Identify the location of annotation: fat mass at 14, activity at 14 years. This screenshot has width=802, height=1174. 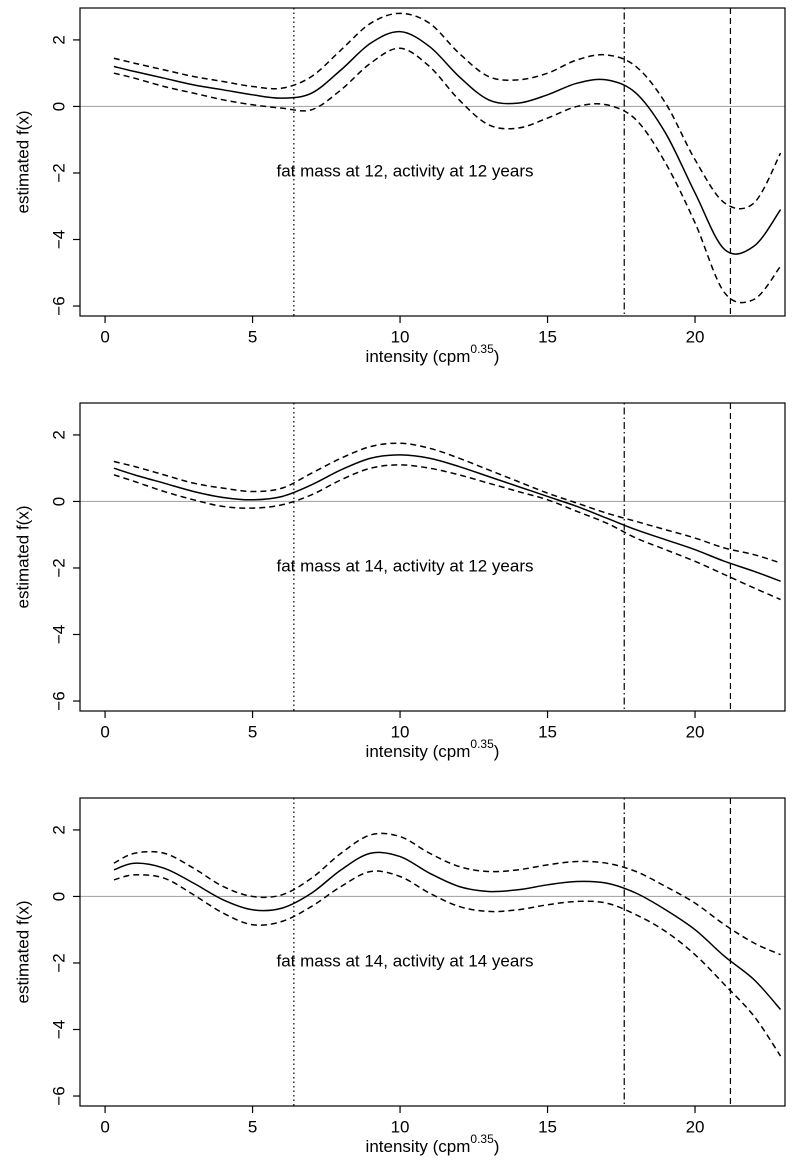
(404, 960).